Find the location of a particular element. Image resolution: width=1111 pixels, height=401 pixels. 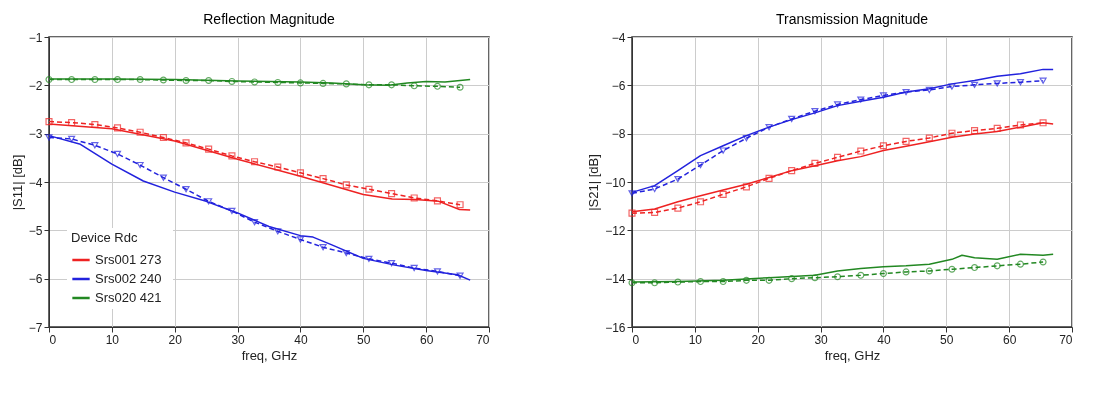

y-tick-label: −2 is located at coordinates (35, 85).